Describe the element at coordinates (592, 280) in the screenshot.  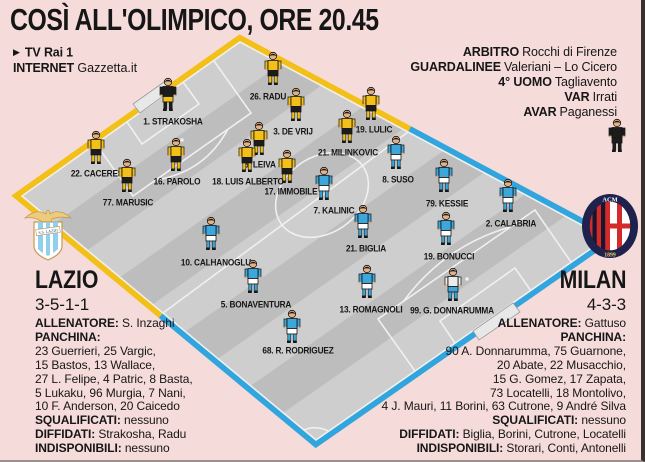
I see `milan-team-name: MILAN` at that location.